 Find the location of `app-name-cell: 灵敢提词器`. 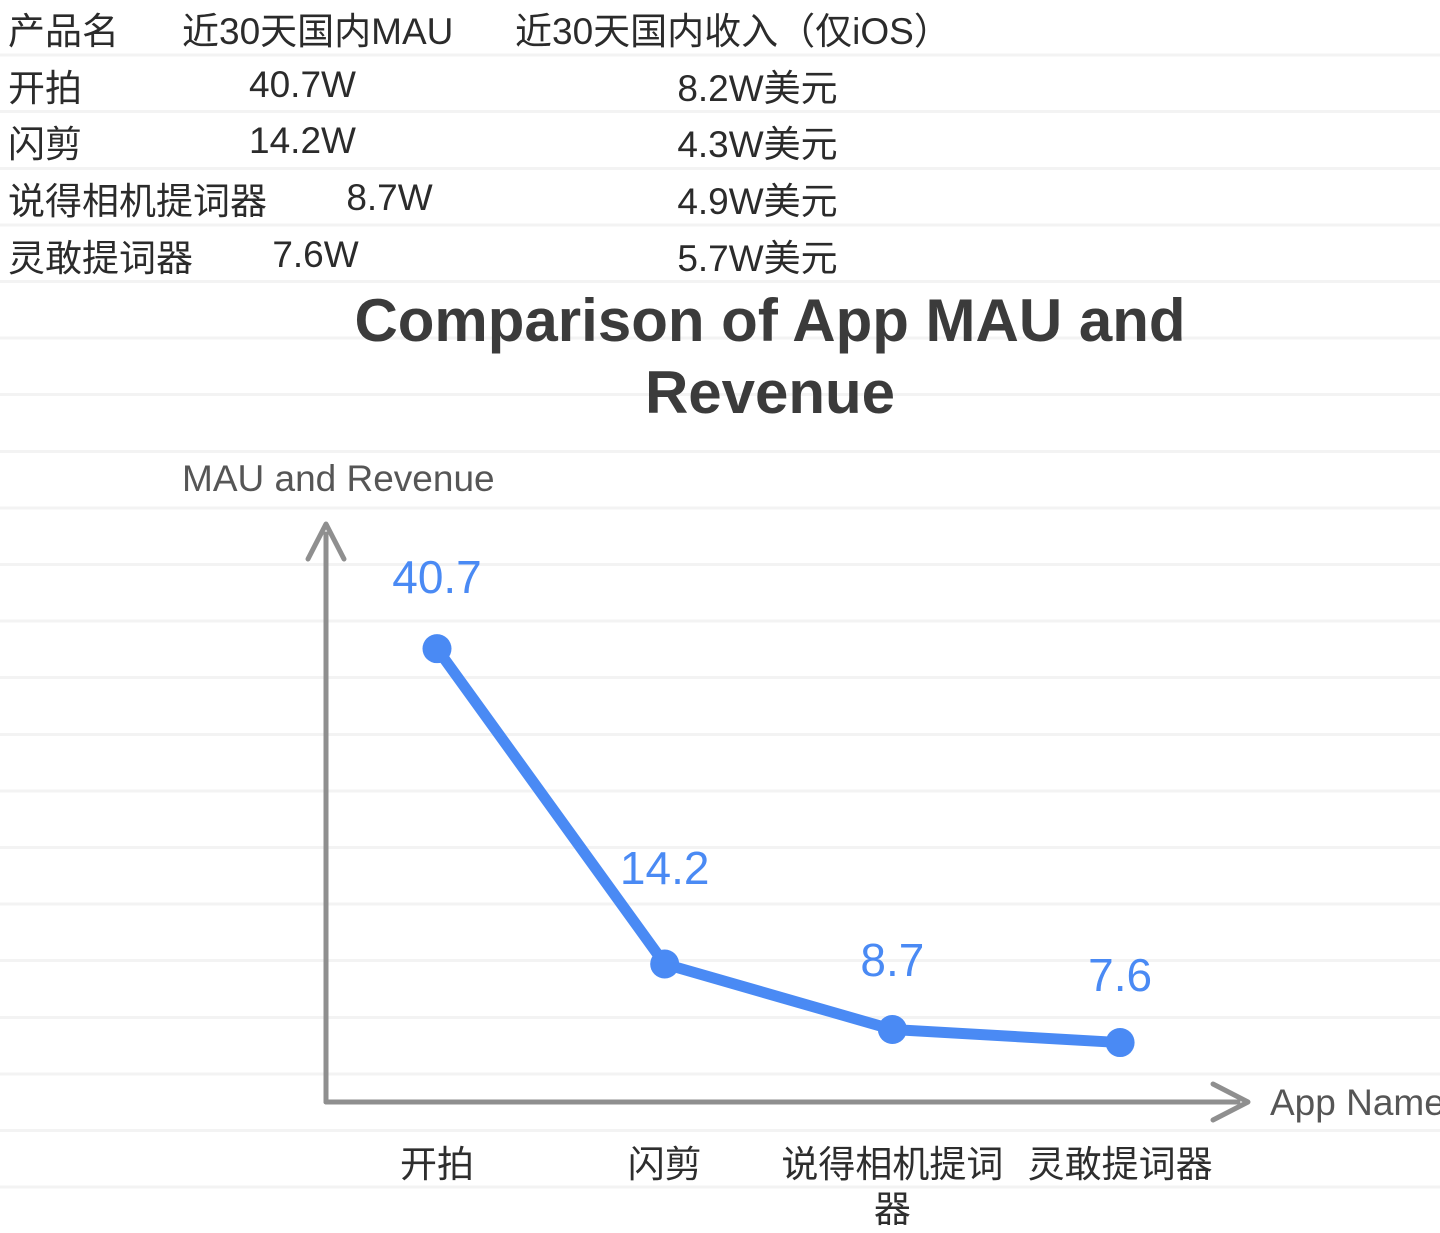

app-name-cell: 灵敢提词器 is located at coordinates (100, 258).